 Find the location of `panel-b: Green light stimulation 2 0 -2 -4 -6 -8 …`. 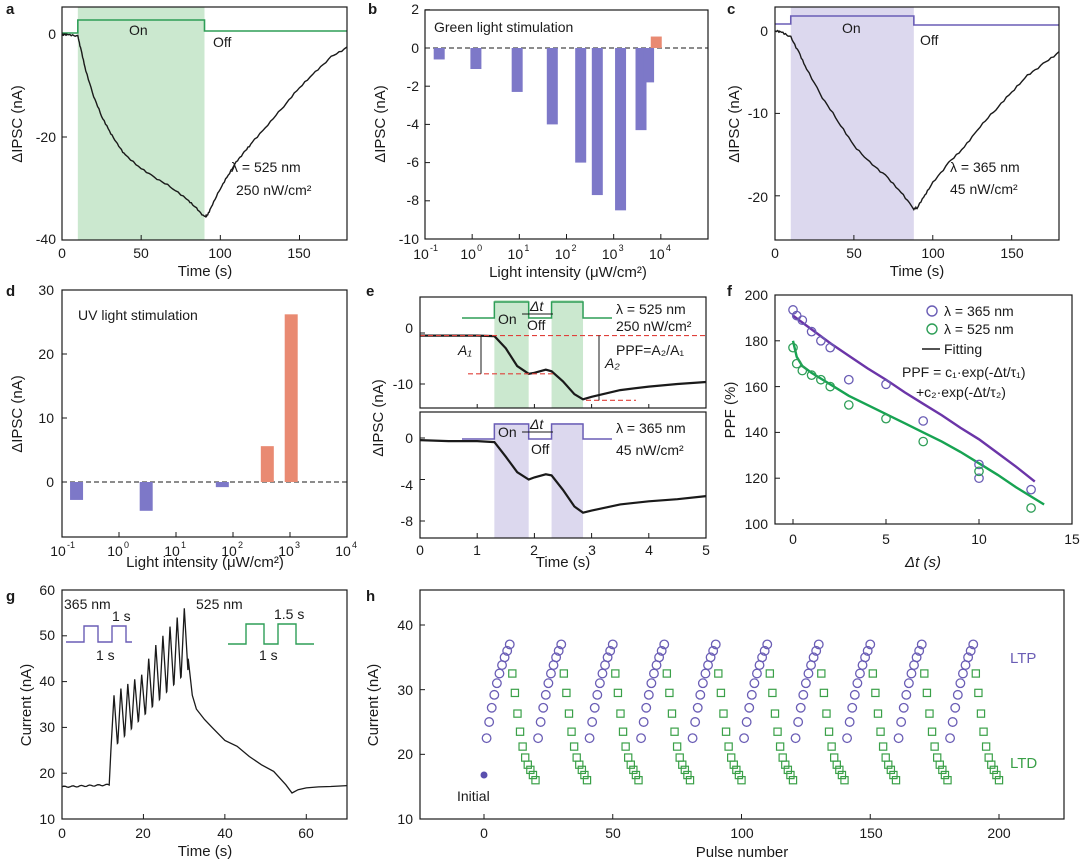

panel-b: Green light stimulation 2 0 -2 -4 -6 -8 … is located at coordinates (540, 141).